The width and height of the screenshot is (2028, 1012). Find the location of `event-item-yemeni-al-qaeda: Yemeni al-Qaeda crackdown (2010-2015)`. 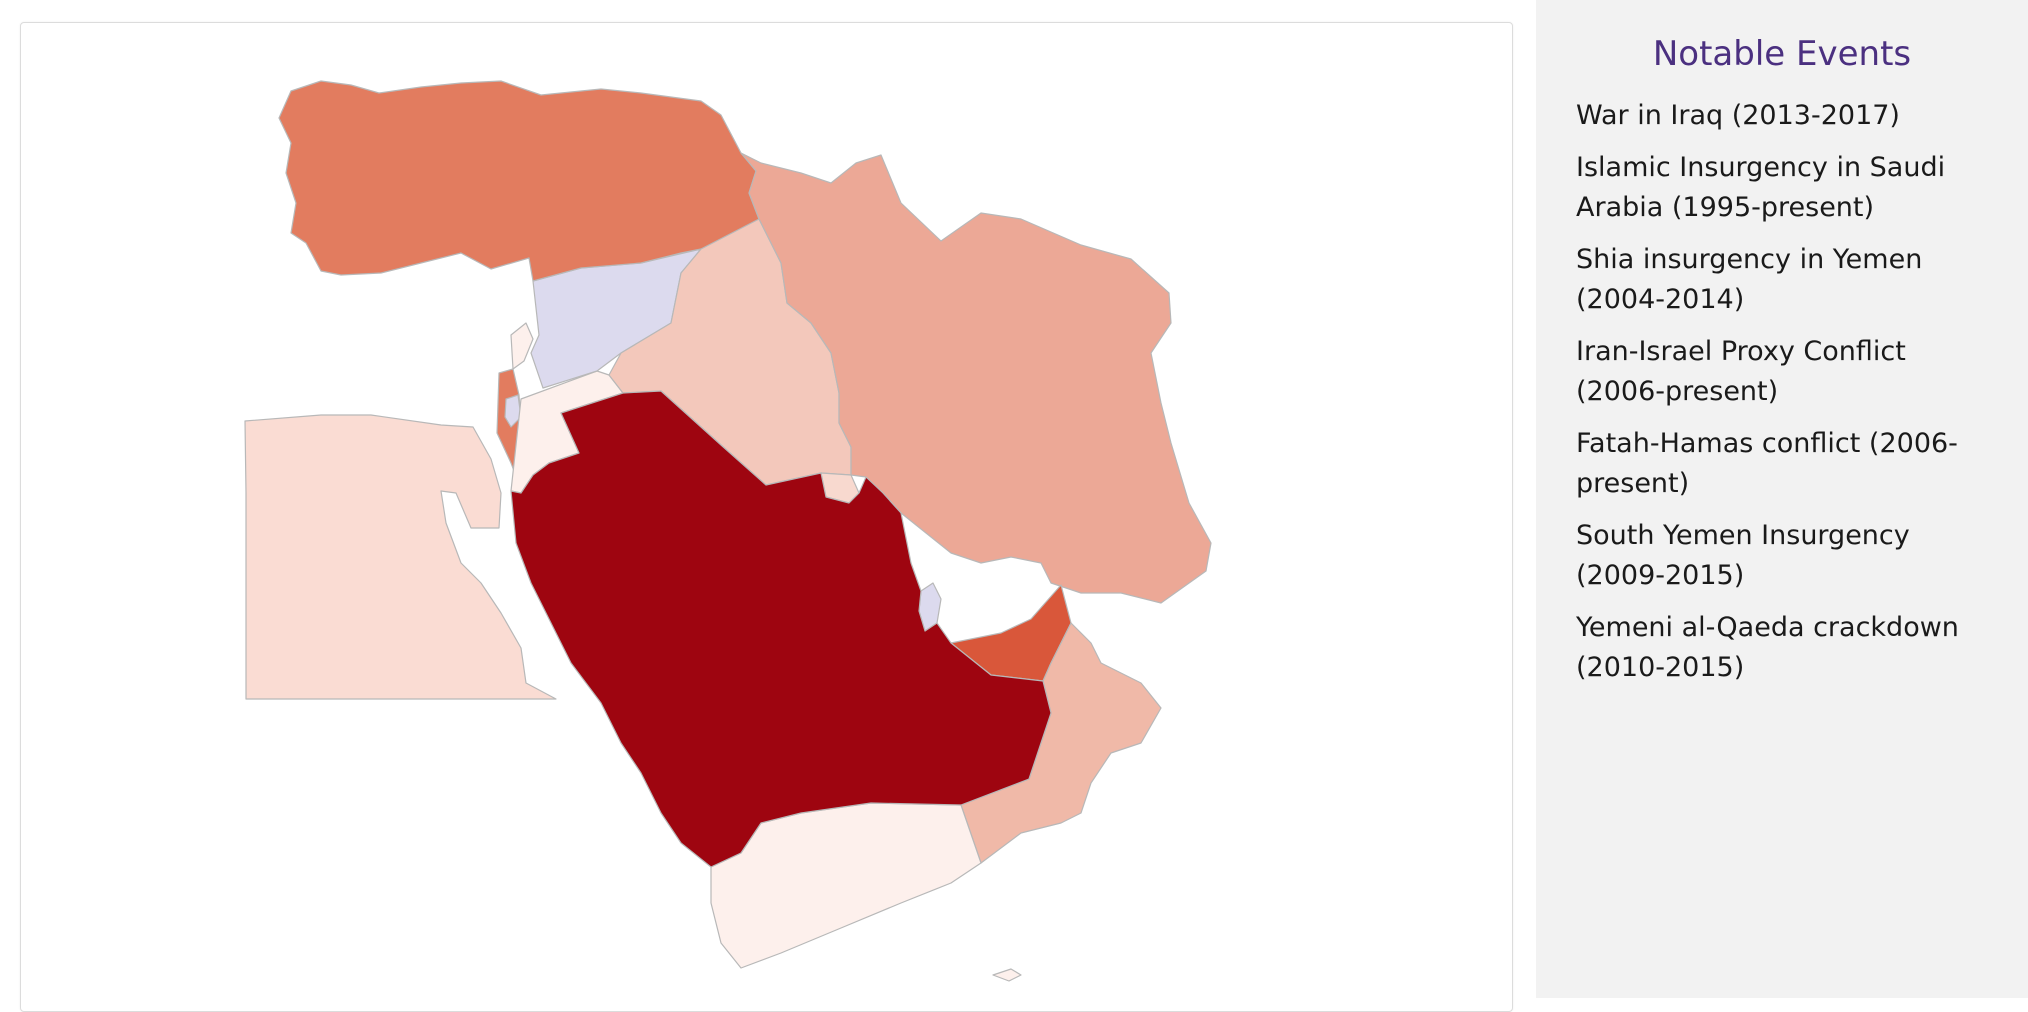

event-item-yemeni-al-qaeda: Yemeni al-Qaeda crackdown (2010-2015) is located at coordinates (1767, 647).